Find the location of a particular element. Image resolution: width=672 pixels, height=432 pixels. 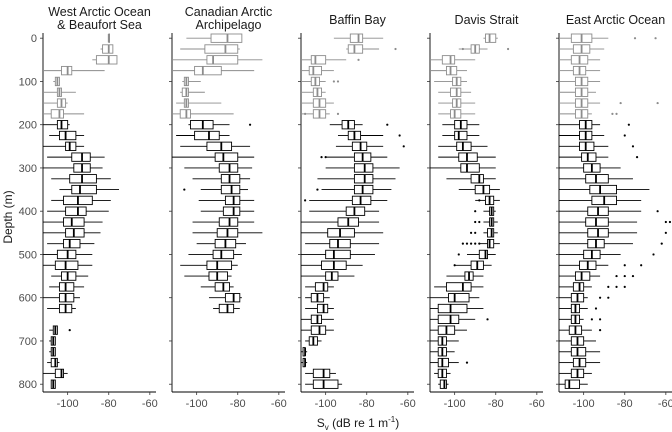

box-525m is located at coordinates (601, 265).